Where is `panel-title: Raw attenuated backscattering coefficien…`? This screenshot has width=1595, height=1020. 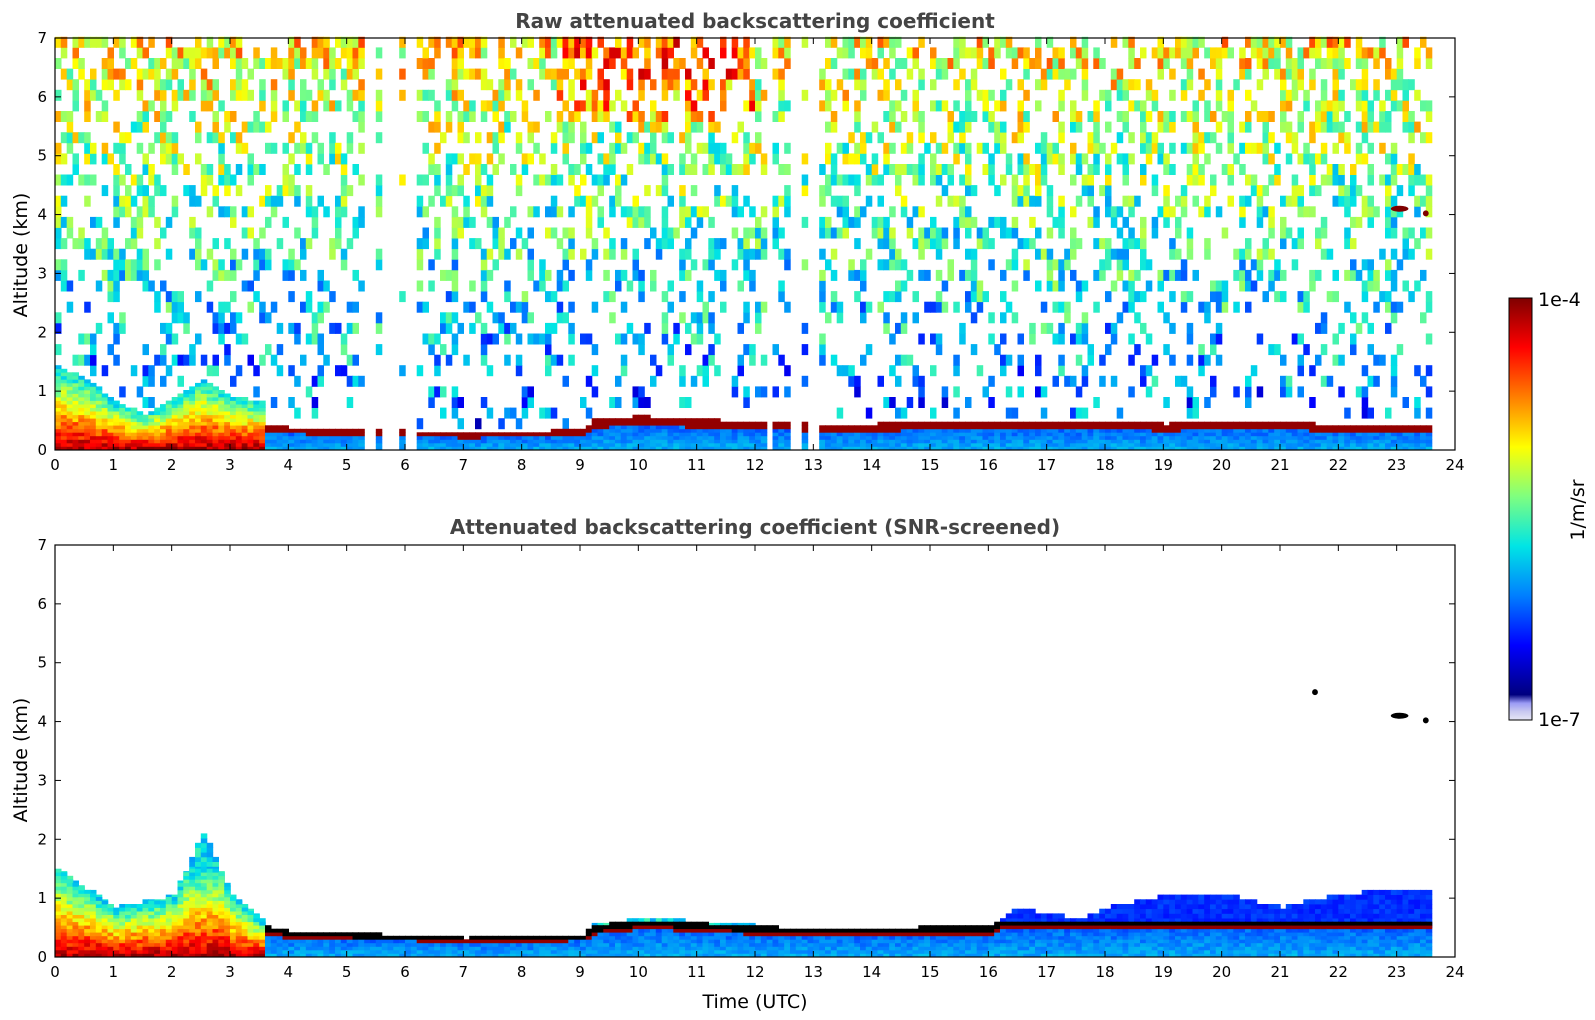 panel-title: Raw attenuated backscattering coefficien… is located at coordinates (755, 21).